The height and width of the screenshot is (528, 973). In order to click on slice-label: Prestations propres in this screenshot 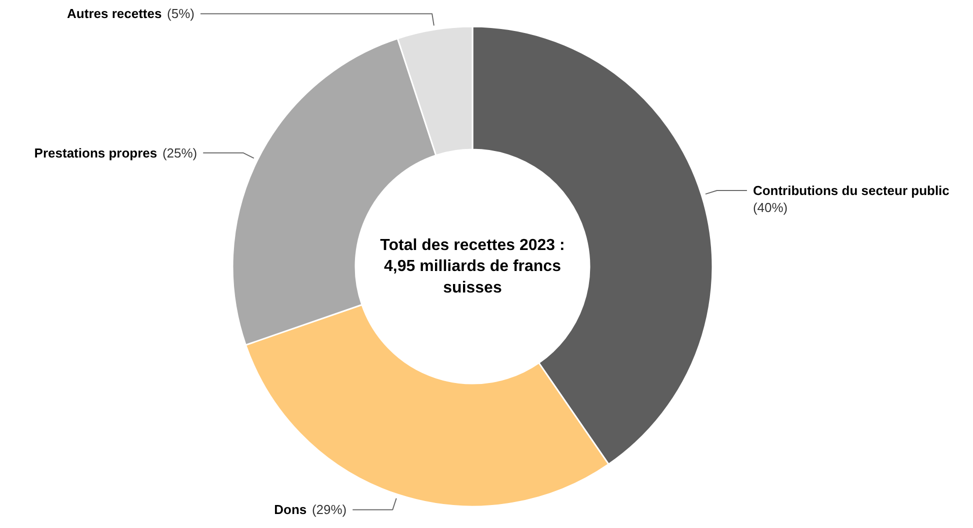, I will do `click(96, 152)`.